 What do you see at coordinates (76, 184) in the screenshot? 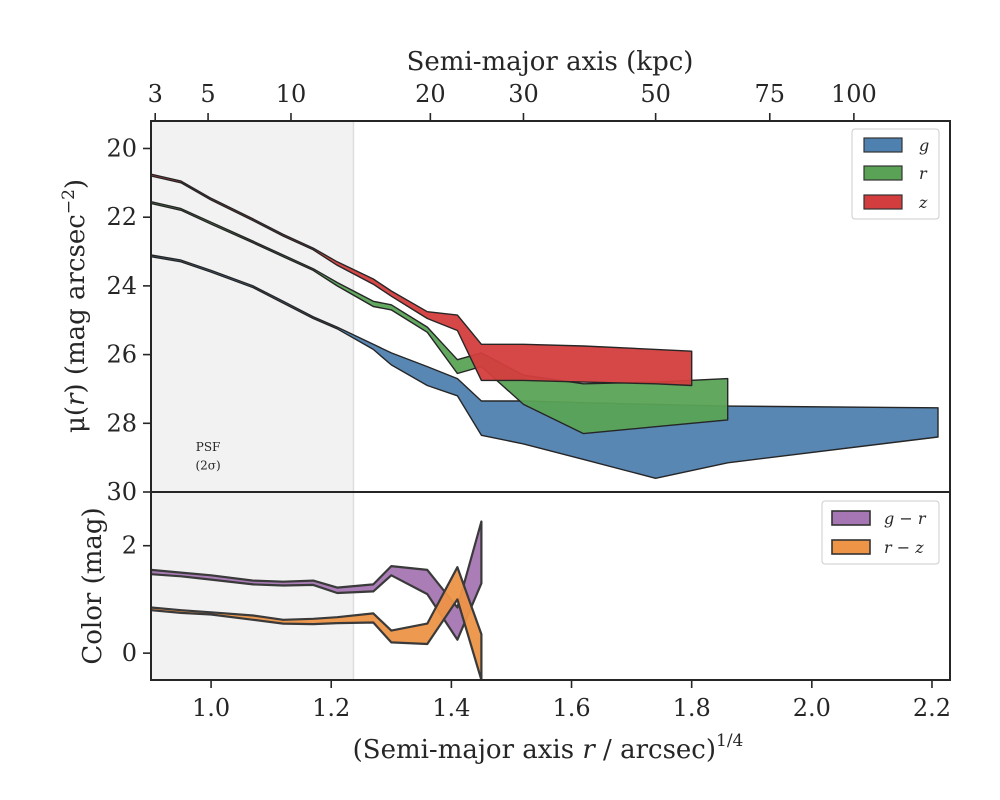
I see `mu-y-label-close: )` at bounding box center [76, 184].